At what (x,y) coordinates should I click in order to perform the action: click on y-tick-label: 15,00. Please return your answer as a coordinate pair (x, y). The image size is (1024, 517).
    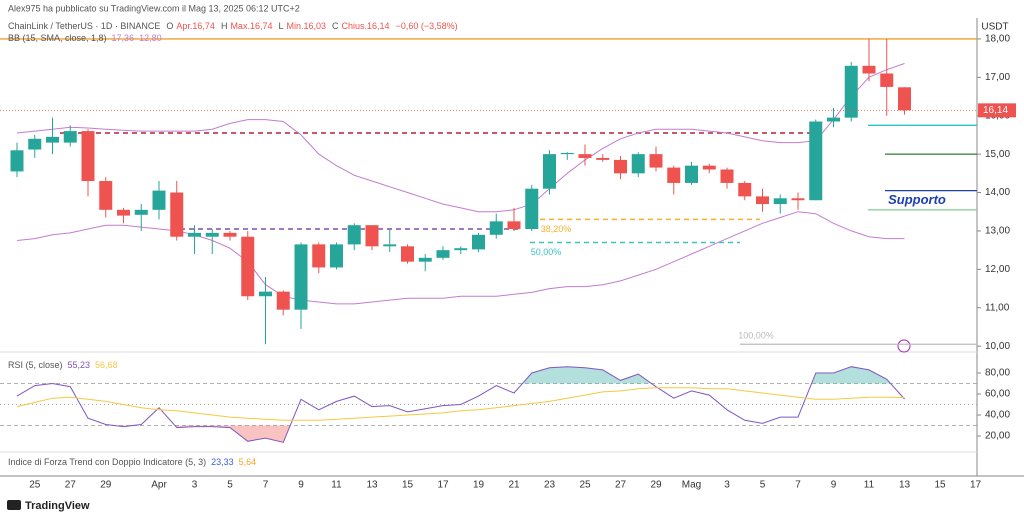
    Looking at the image, I should click on (997, 154).